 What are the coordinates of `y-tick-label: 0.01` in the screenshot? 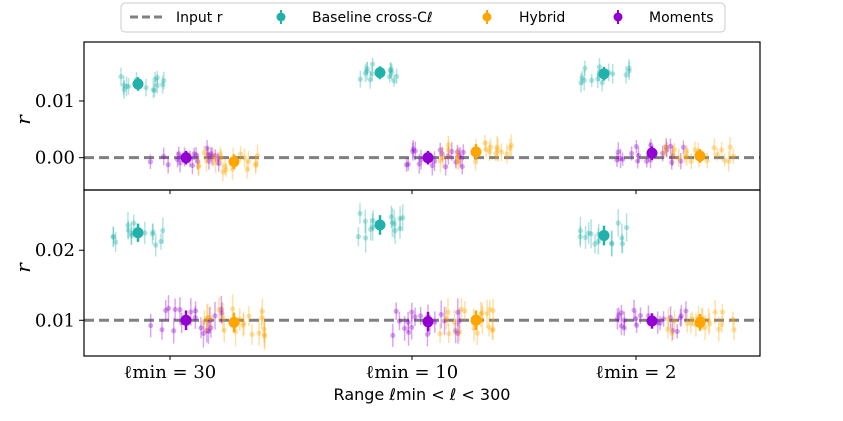 It's located at (55, 320).